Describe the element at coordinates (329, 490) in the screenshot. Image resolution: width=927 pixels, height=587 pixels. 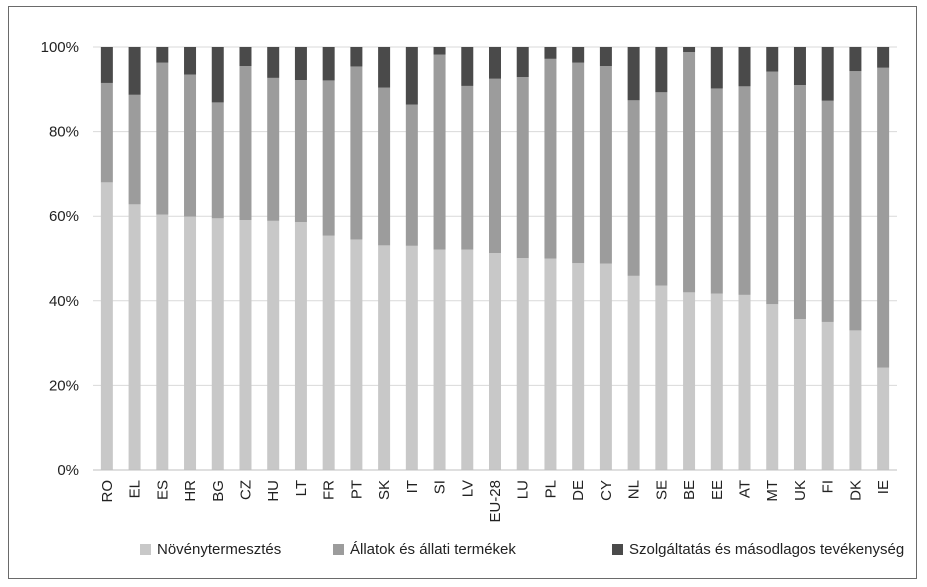
I see `x-tick-label: FR` at that location.